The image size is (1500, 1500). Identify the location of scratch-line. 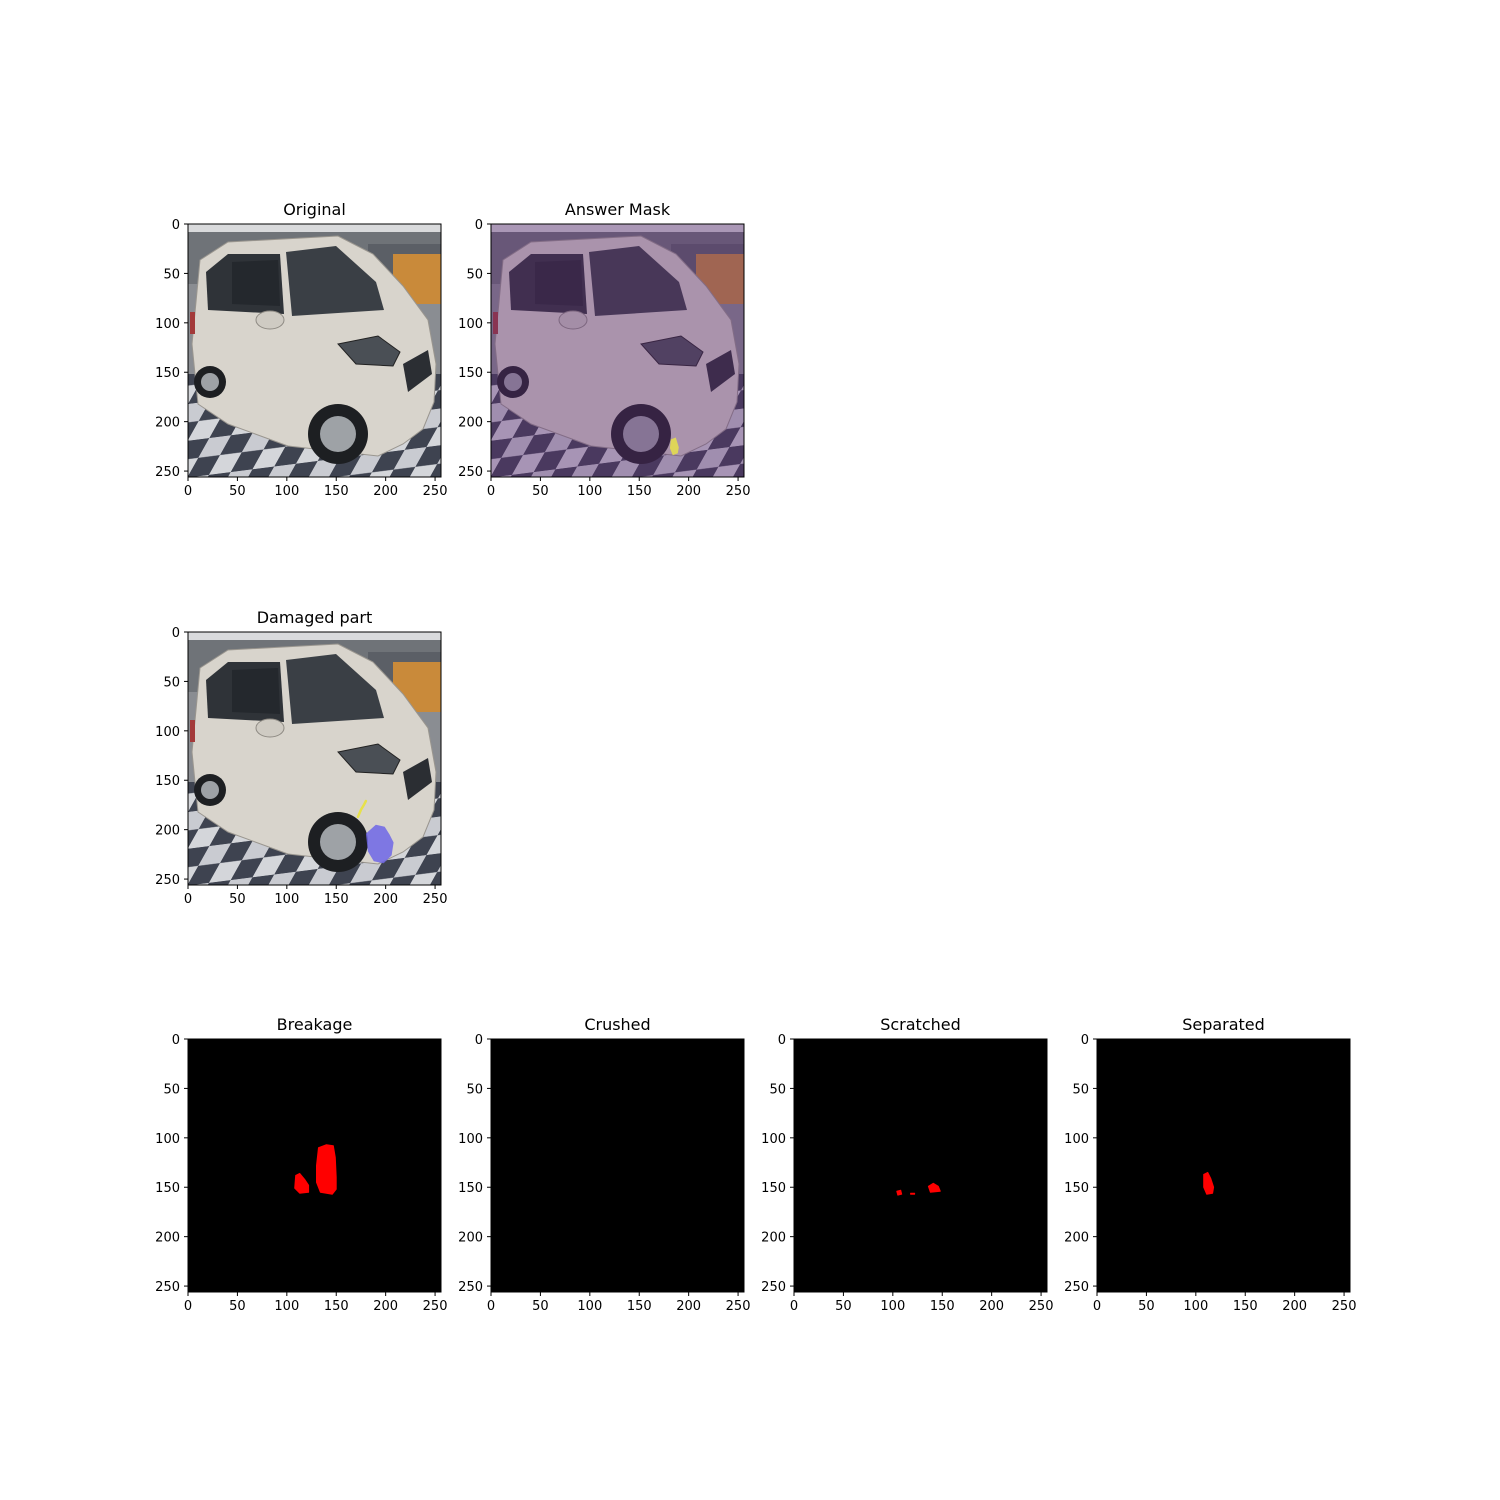
(362, 809).